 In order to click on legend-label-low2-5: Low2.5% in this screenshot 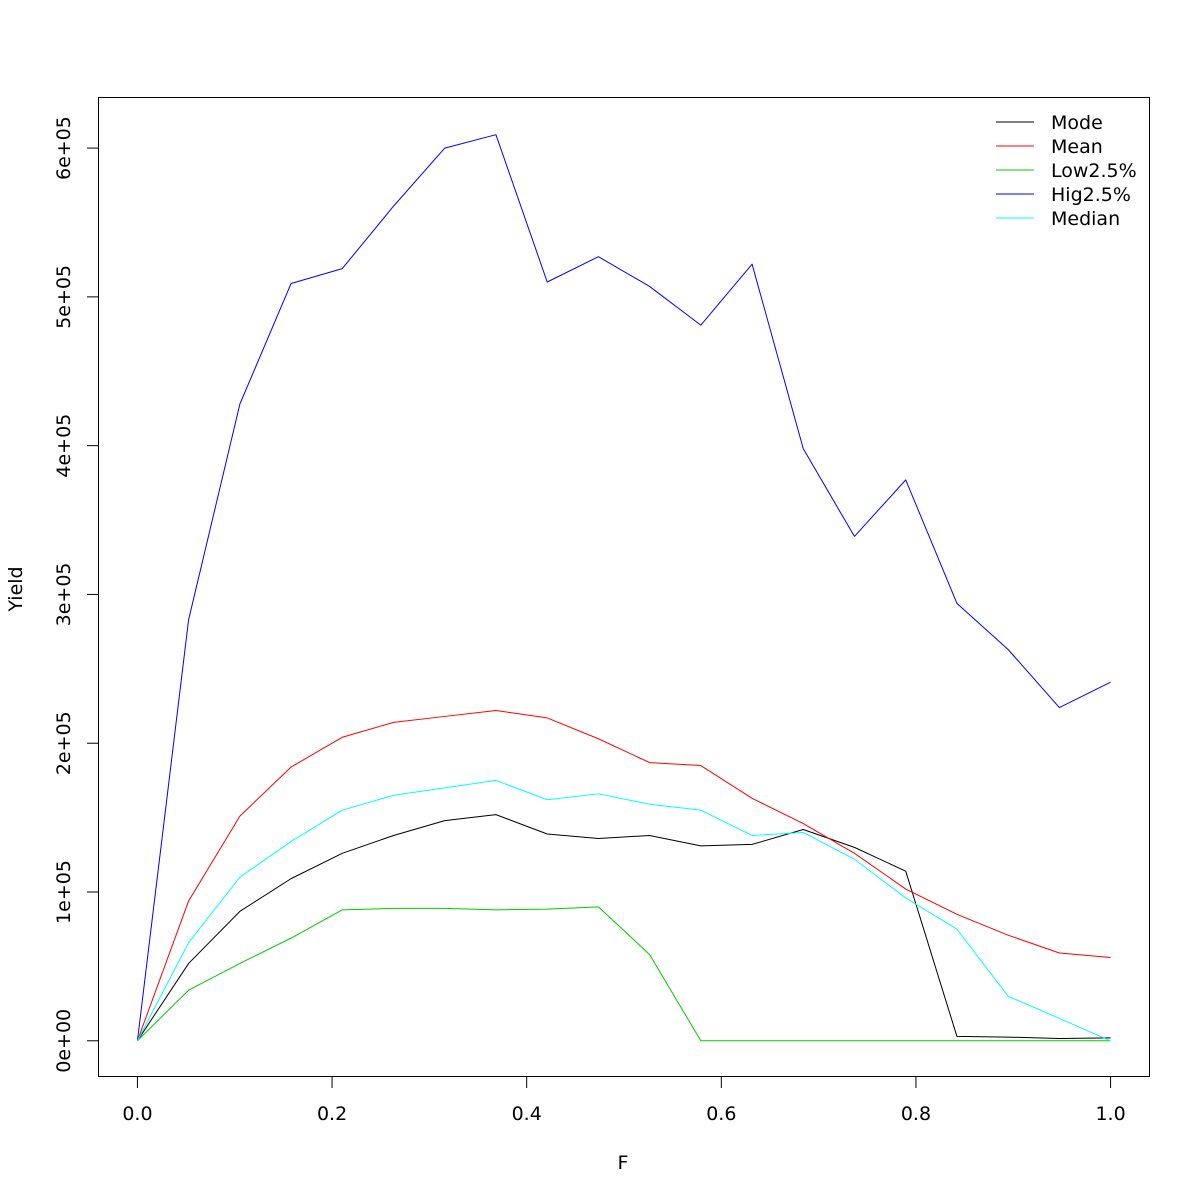, I will do `click(1094, 171)`.